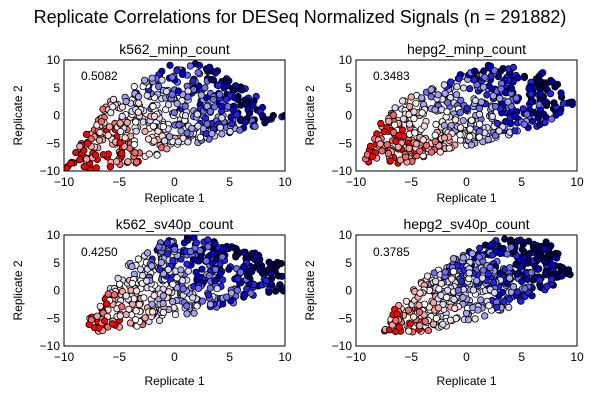  I want to click on axes-frame, so click(174, 290).